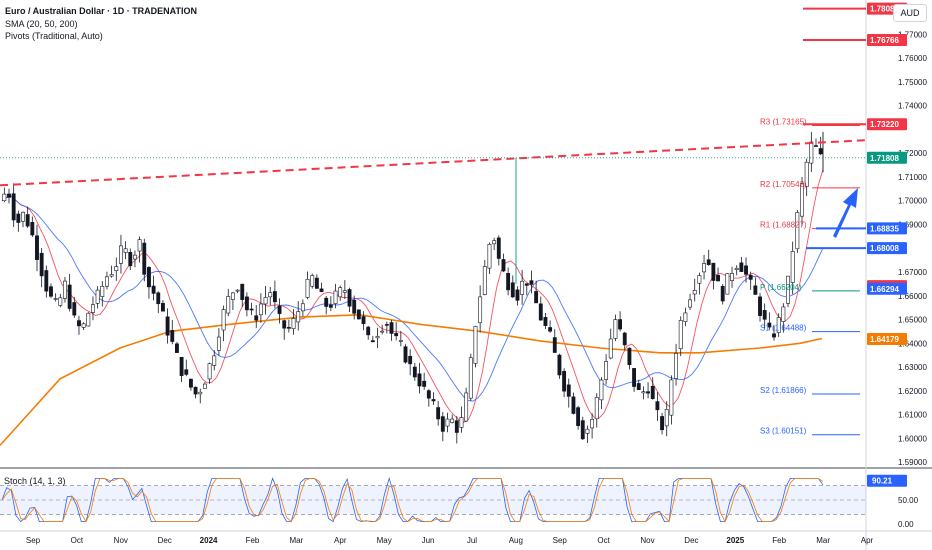 The width and height of the screenshot is (932, 550). Describe the element at coordinates (296, 540) in the screenshot. I see `time-tick-label: Mar` at that location.